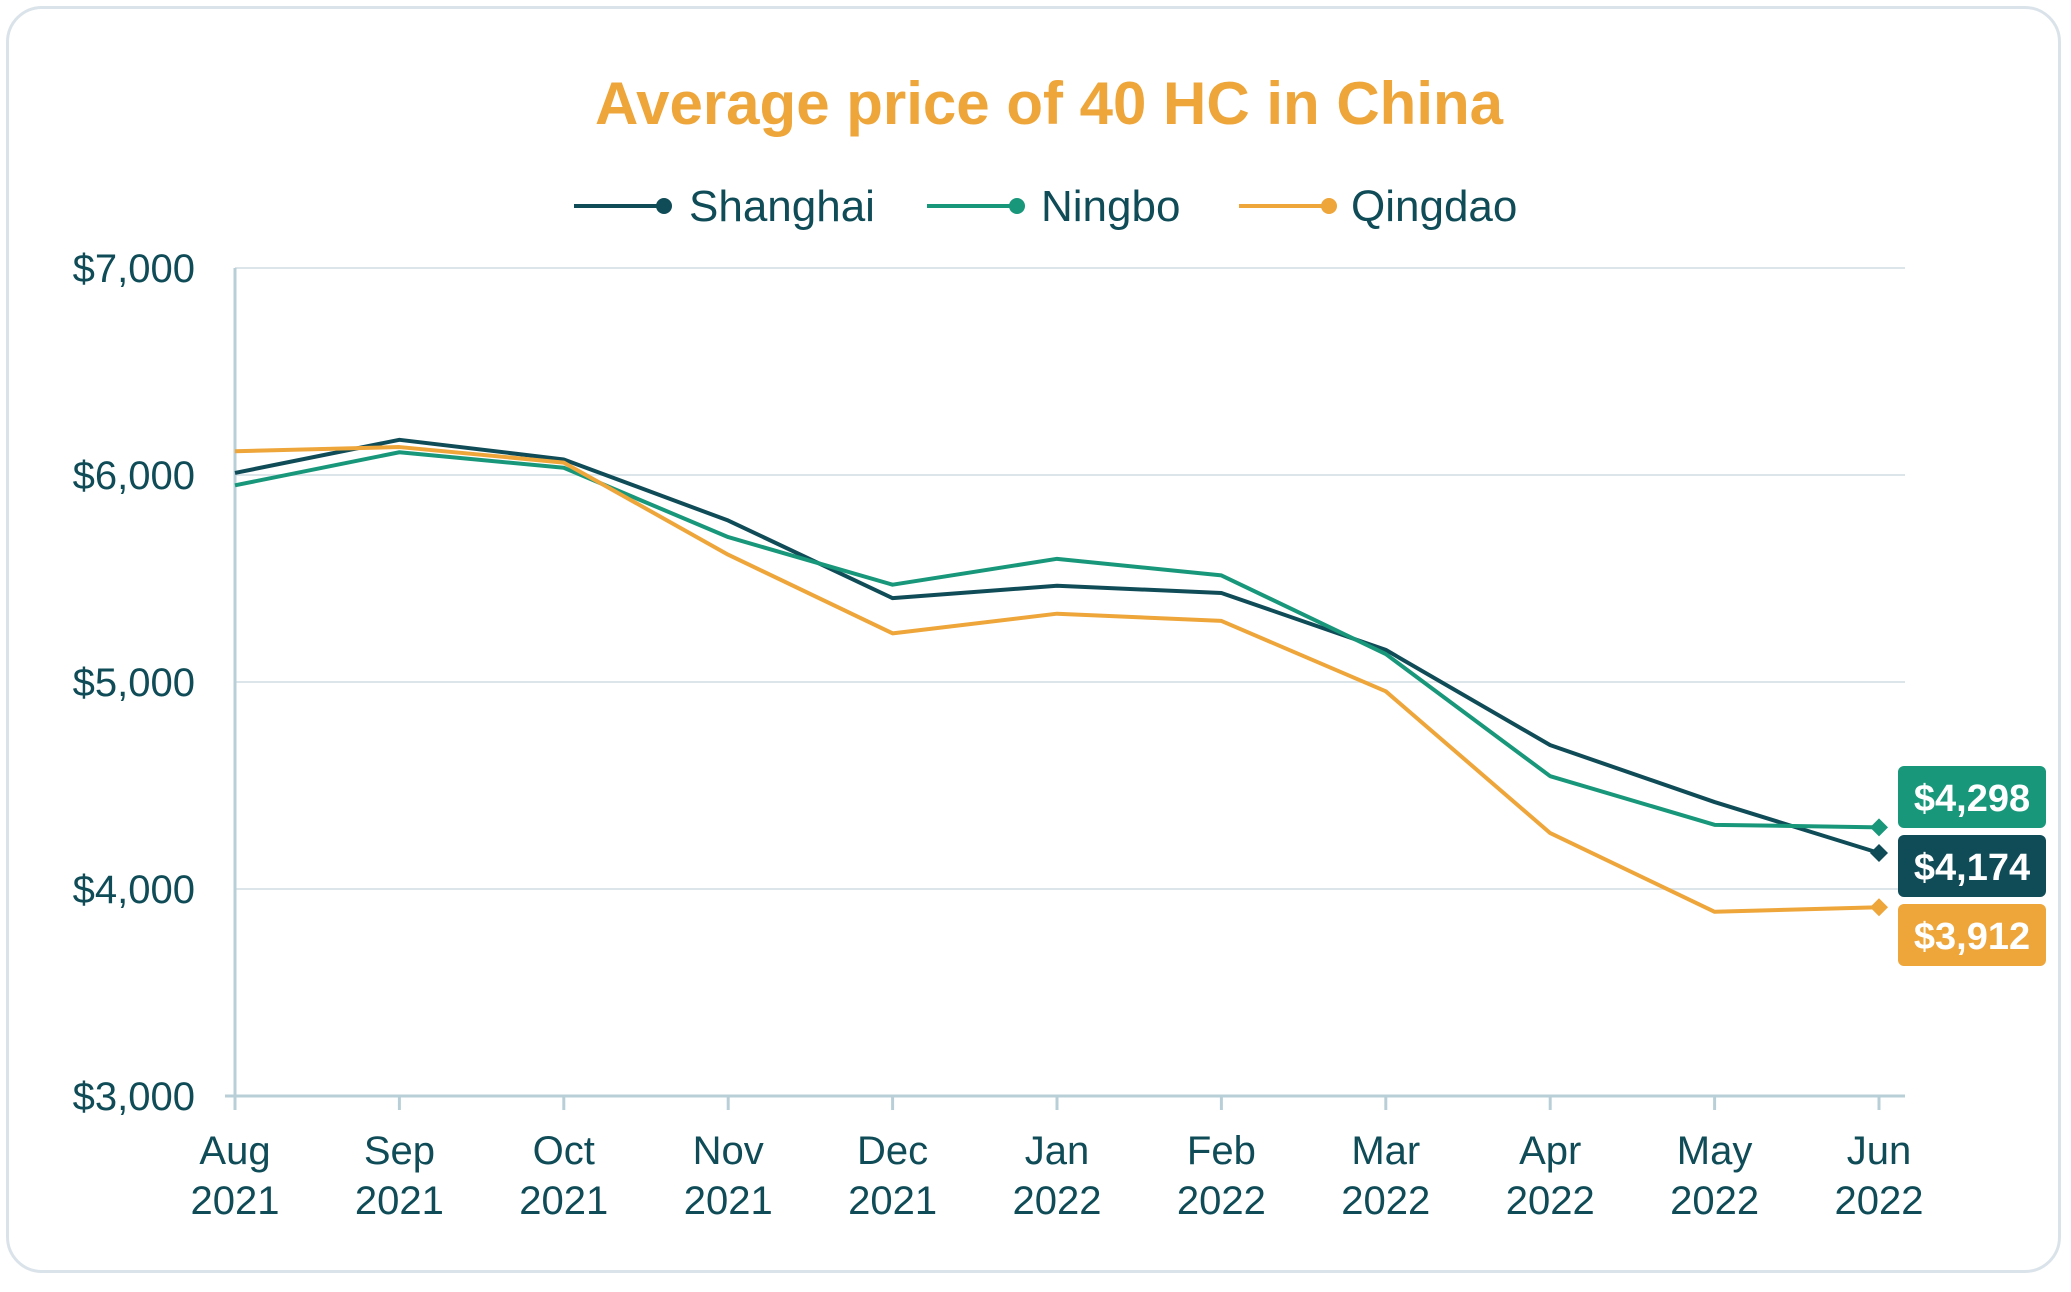  I want to click on end-label-text: $4,298, so click(1972, 799).